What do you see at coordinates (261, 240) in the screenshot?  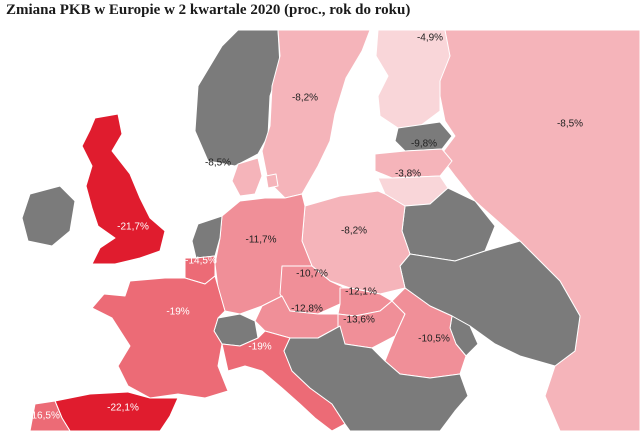 I see `label-germany: -11,7%` at bounding box center [261, 240].